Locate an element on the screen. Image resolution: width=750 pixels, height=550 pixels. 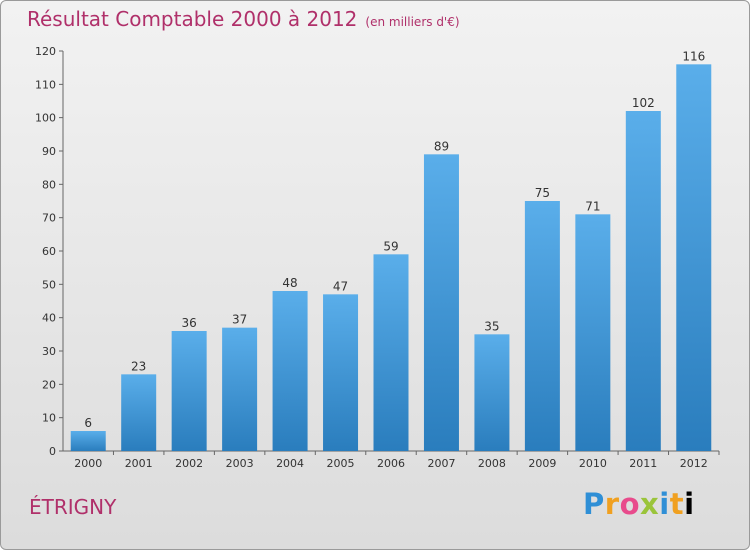
data-label: 47 is located at coordinates (340, 286).